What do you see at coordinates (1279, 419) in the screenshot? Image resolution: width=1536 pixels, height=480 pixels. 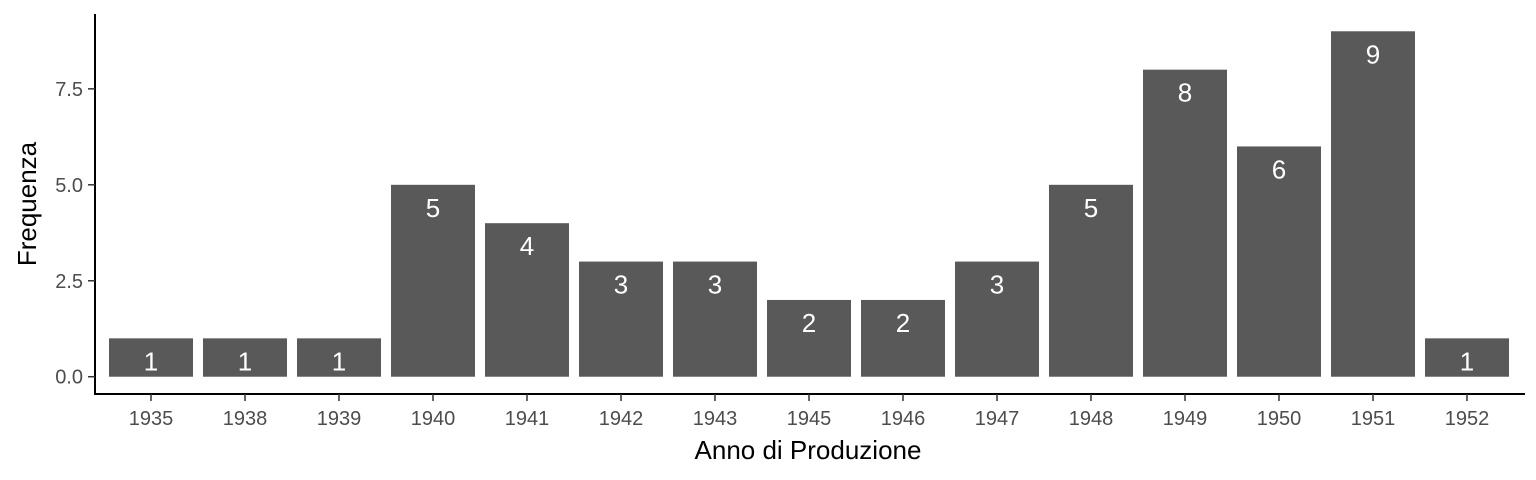 I see `x-tick-label-1950: 1950` at bounding box center [1279, 419].